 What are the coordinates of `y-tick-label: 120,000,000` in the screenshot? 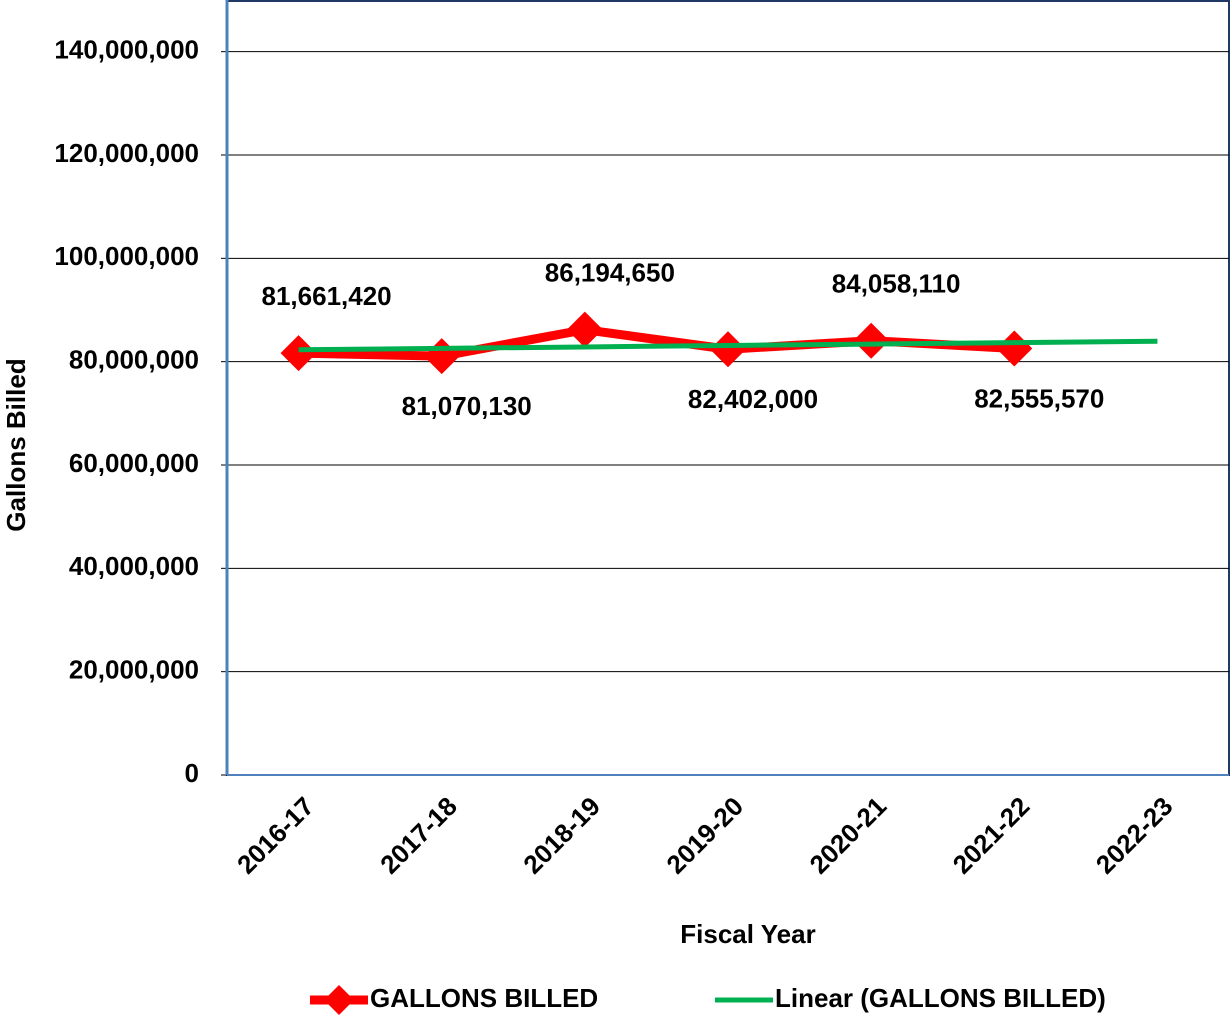 It's located at (126, 153).